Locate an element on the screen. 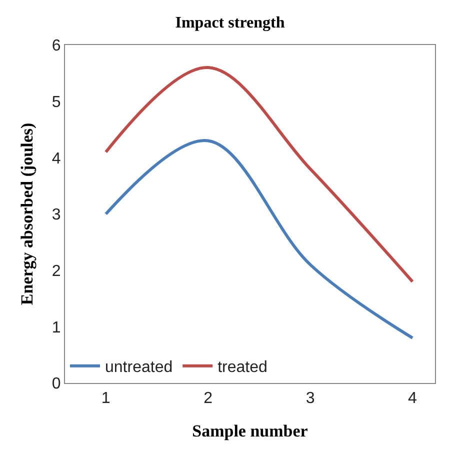 The width and height of the screenshot is (460, 461). x-tick-label: 4 is located at coordinates (413, 399).